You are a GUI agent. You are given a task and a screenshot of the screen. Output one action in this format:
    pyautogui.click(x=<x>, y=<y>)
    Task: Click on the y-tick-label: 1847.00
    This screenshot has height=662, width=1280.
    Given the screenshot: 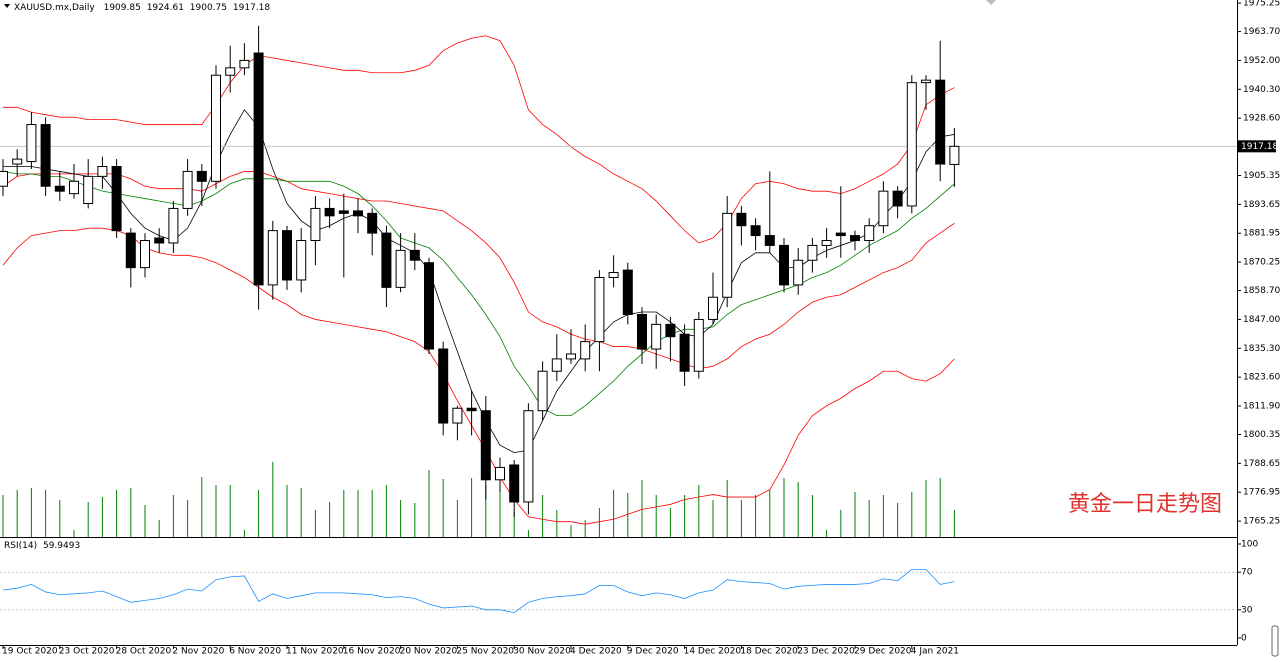 What is the action you would take?
    pyautogui.click(x=1261, y=320)
    